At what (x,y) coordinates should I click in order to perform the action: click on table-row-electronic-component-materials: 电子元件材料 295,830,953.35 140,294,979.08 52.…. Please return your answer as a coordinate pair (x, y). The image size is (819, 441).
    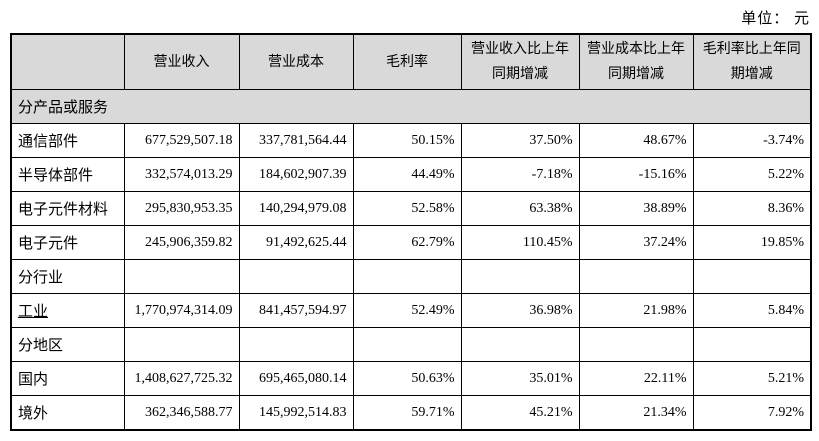
    Looking at the image, I should click on (411, 209).